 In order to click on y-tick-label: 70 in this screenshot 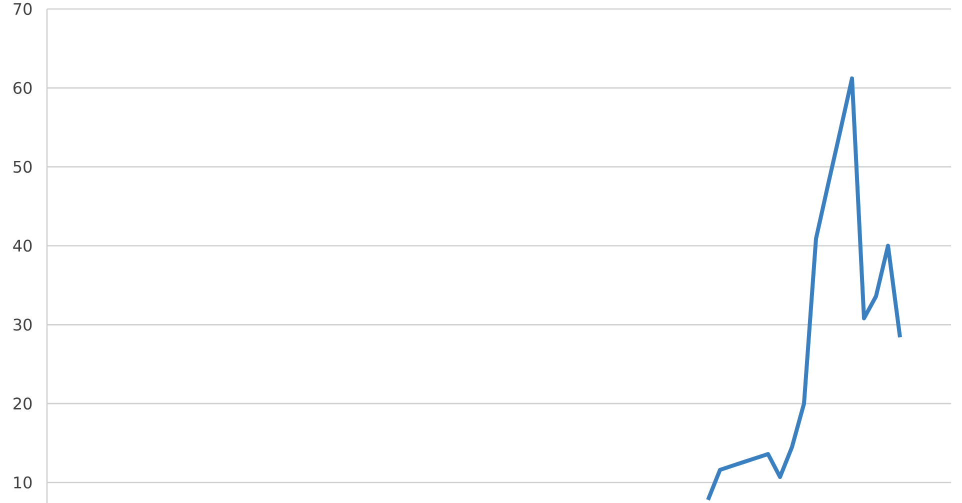, I will do `click(23, 9)`.